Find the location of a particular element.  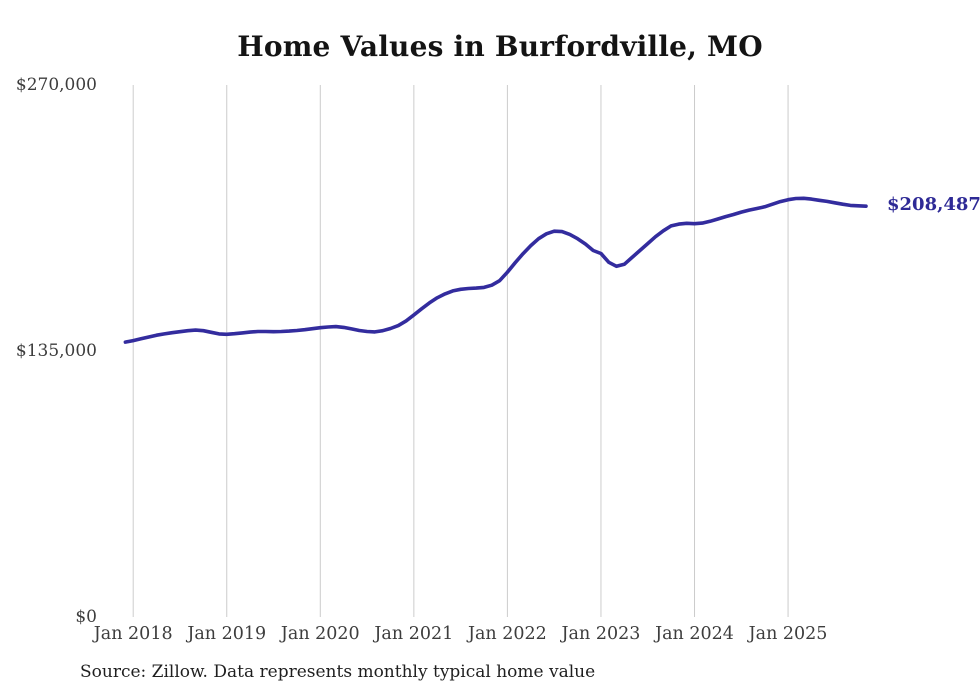

x-tick-label-jan-2018: Jan 2018 is located at coordinates (133, 634).